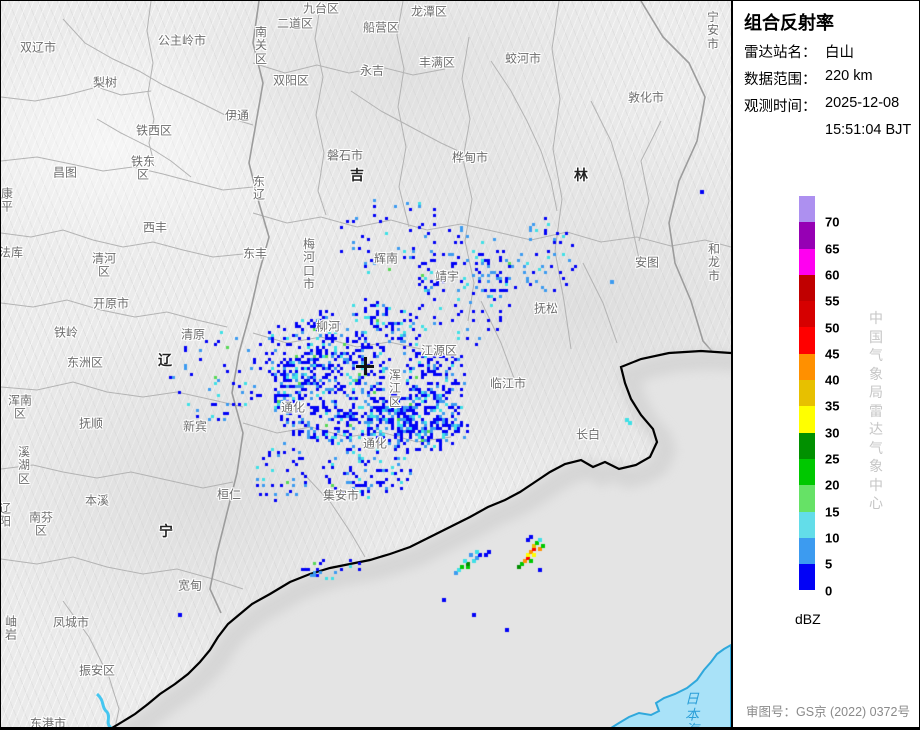  I want to click on info-row: 观测时间： 2025-12-08, so click(822, 105).